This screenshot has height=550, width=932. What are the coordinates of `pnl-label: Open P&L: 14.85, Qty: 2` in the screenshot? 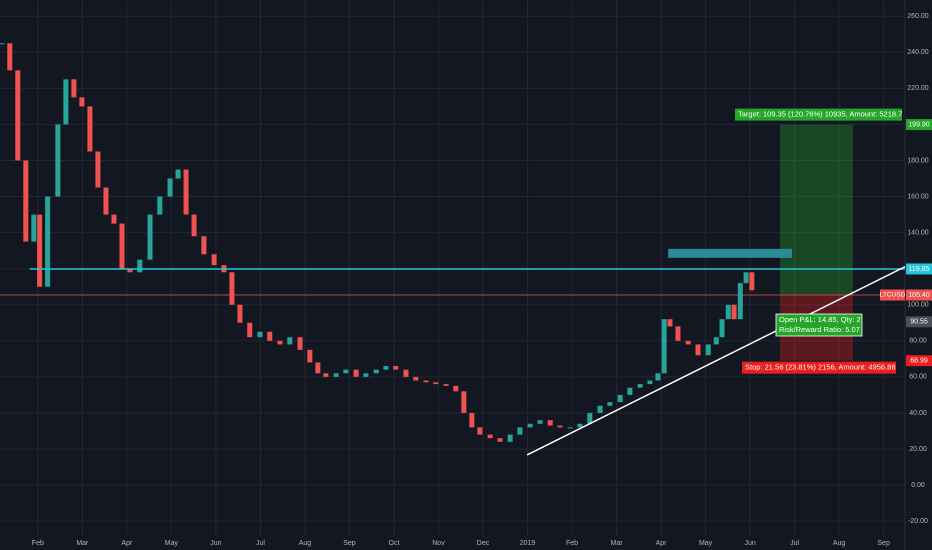 It's located at (820, 319).